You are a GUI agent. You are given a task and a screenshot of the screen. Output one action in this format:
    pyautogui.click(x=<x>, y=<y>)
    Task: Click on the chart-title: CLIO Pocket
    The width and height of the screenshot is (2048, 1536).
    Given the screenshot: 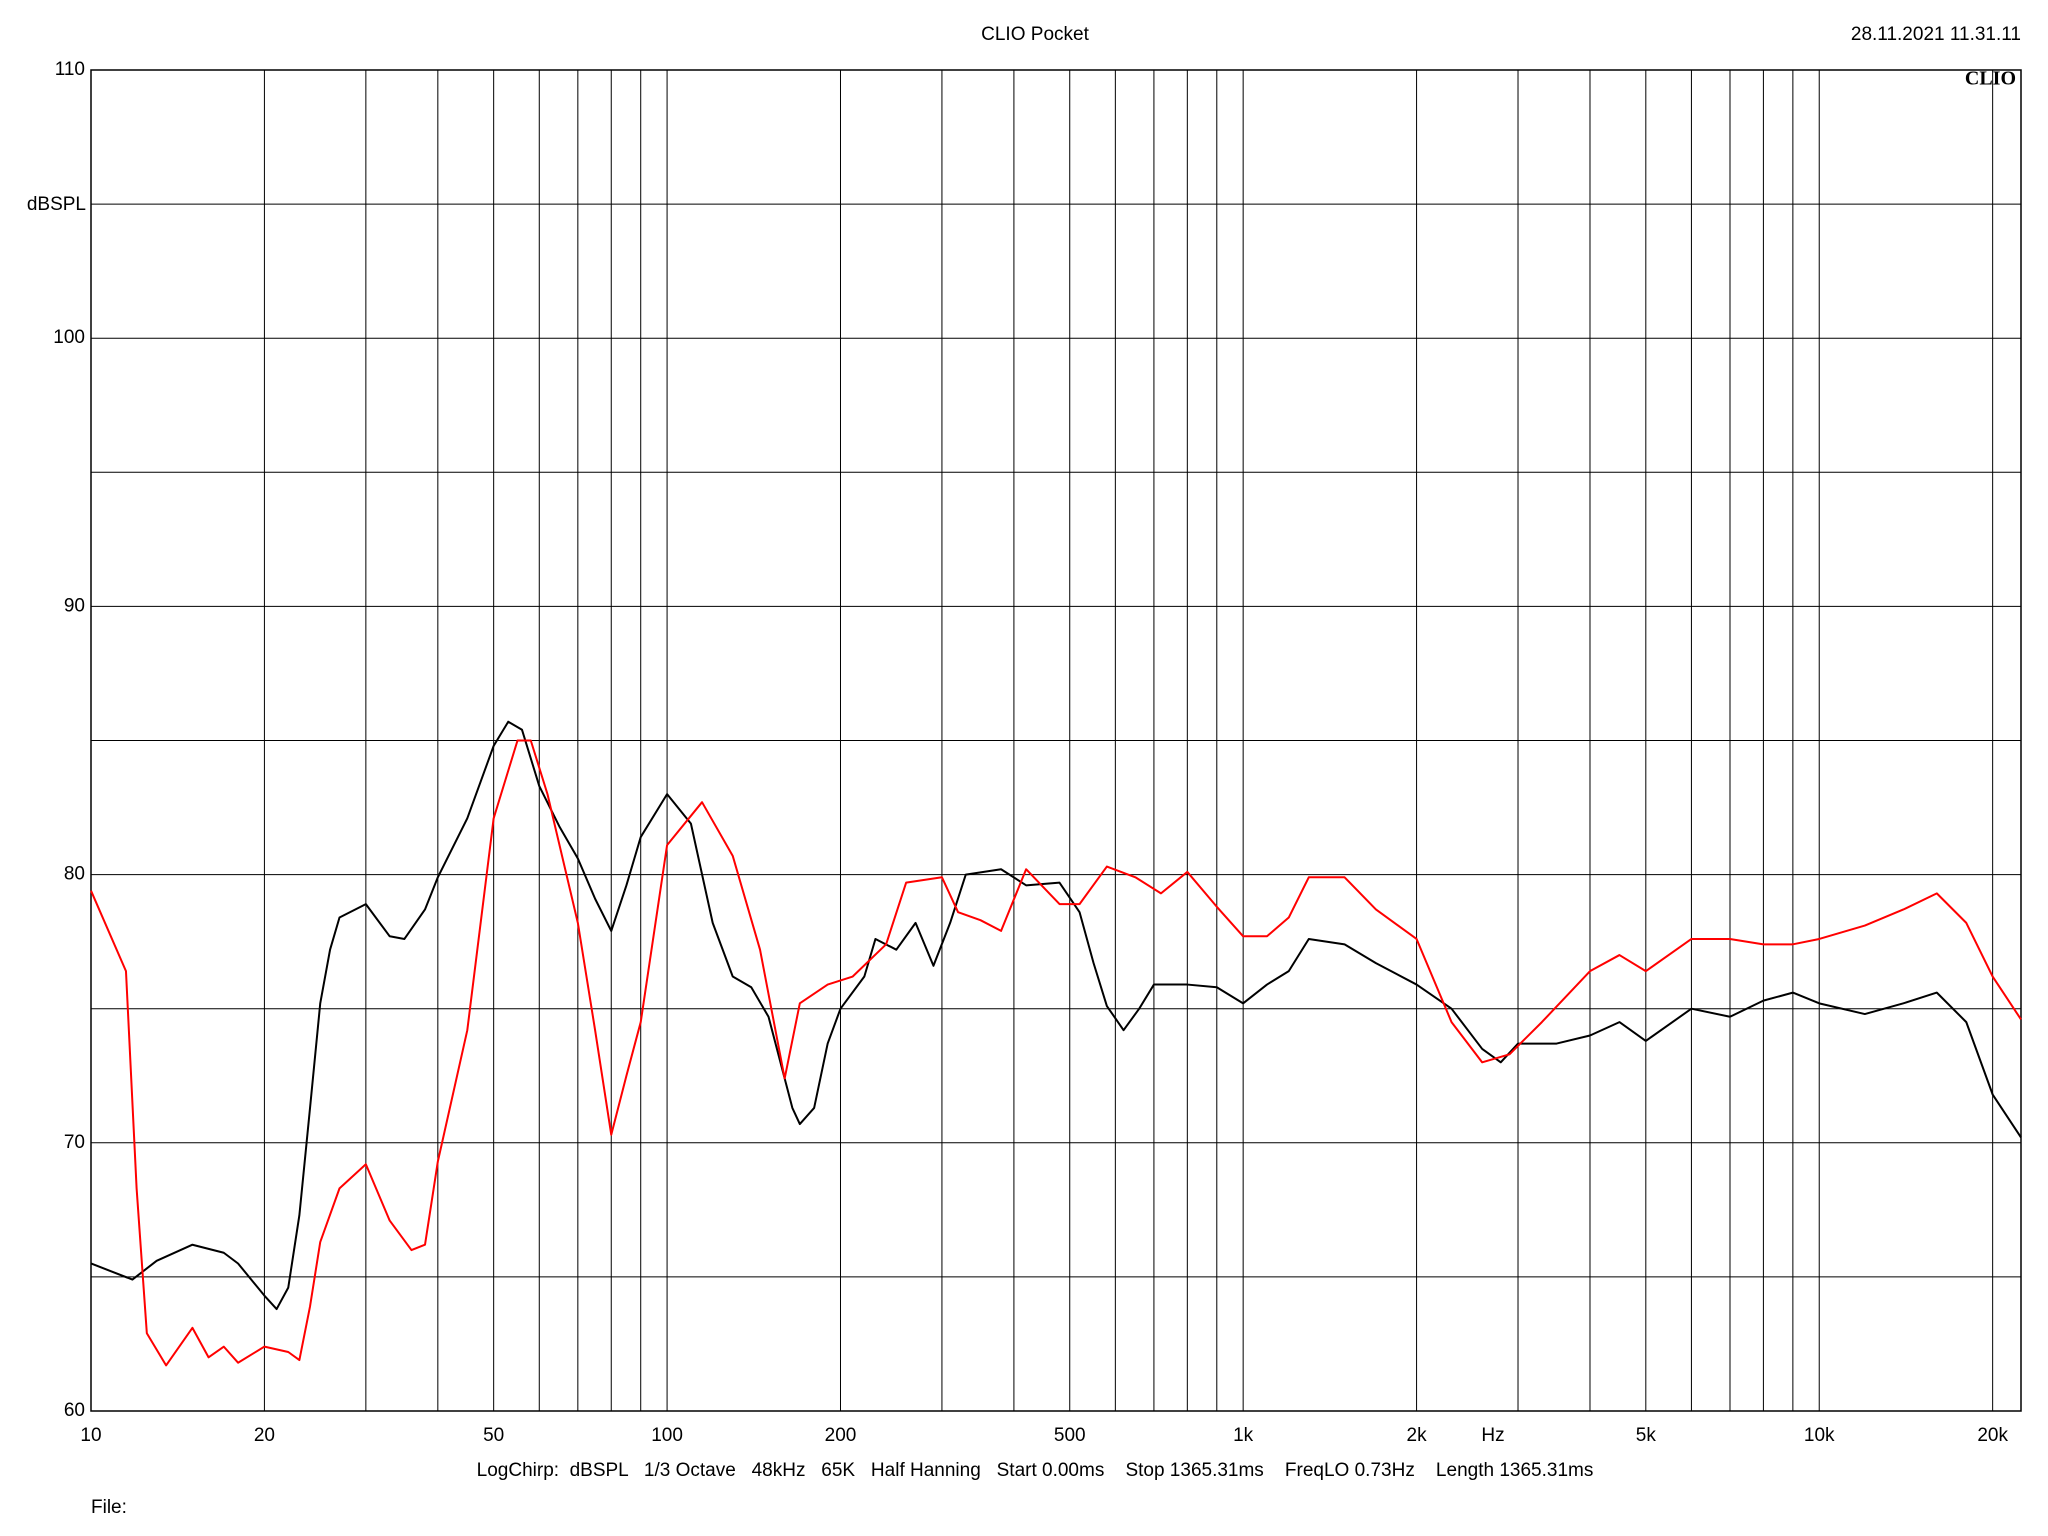 What is the action you would take?
    pyautogui.click(x=1035, y=34)
    